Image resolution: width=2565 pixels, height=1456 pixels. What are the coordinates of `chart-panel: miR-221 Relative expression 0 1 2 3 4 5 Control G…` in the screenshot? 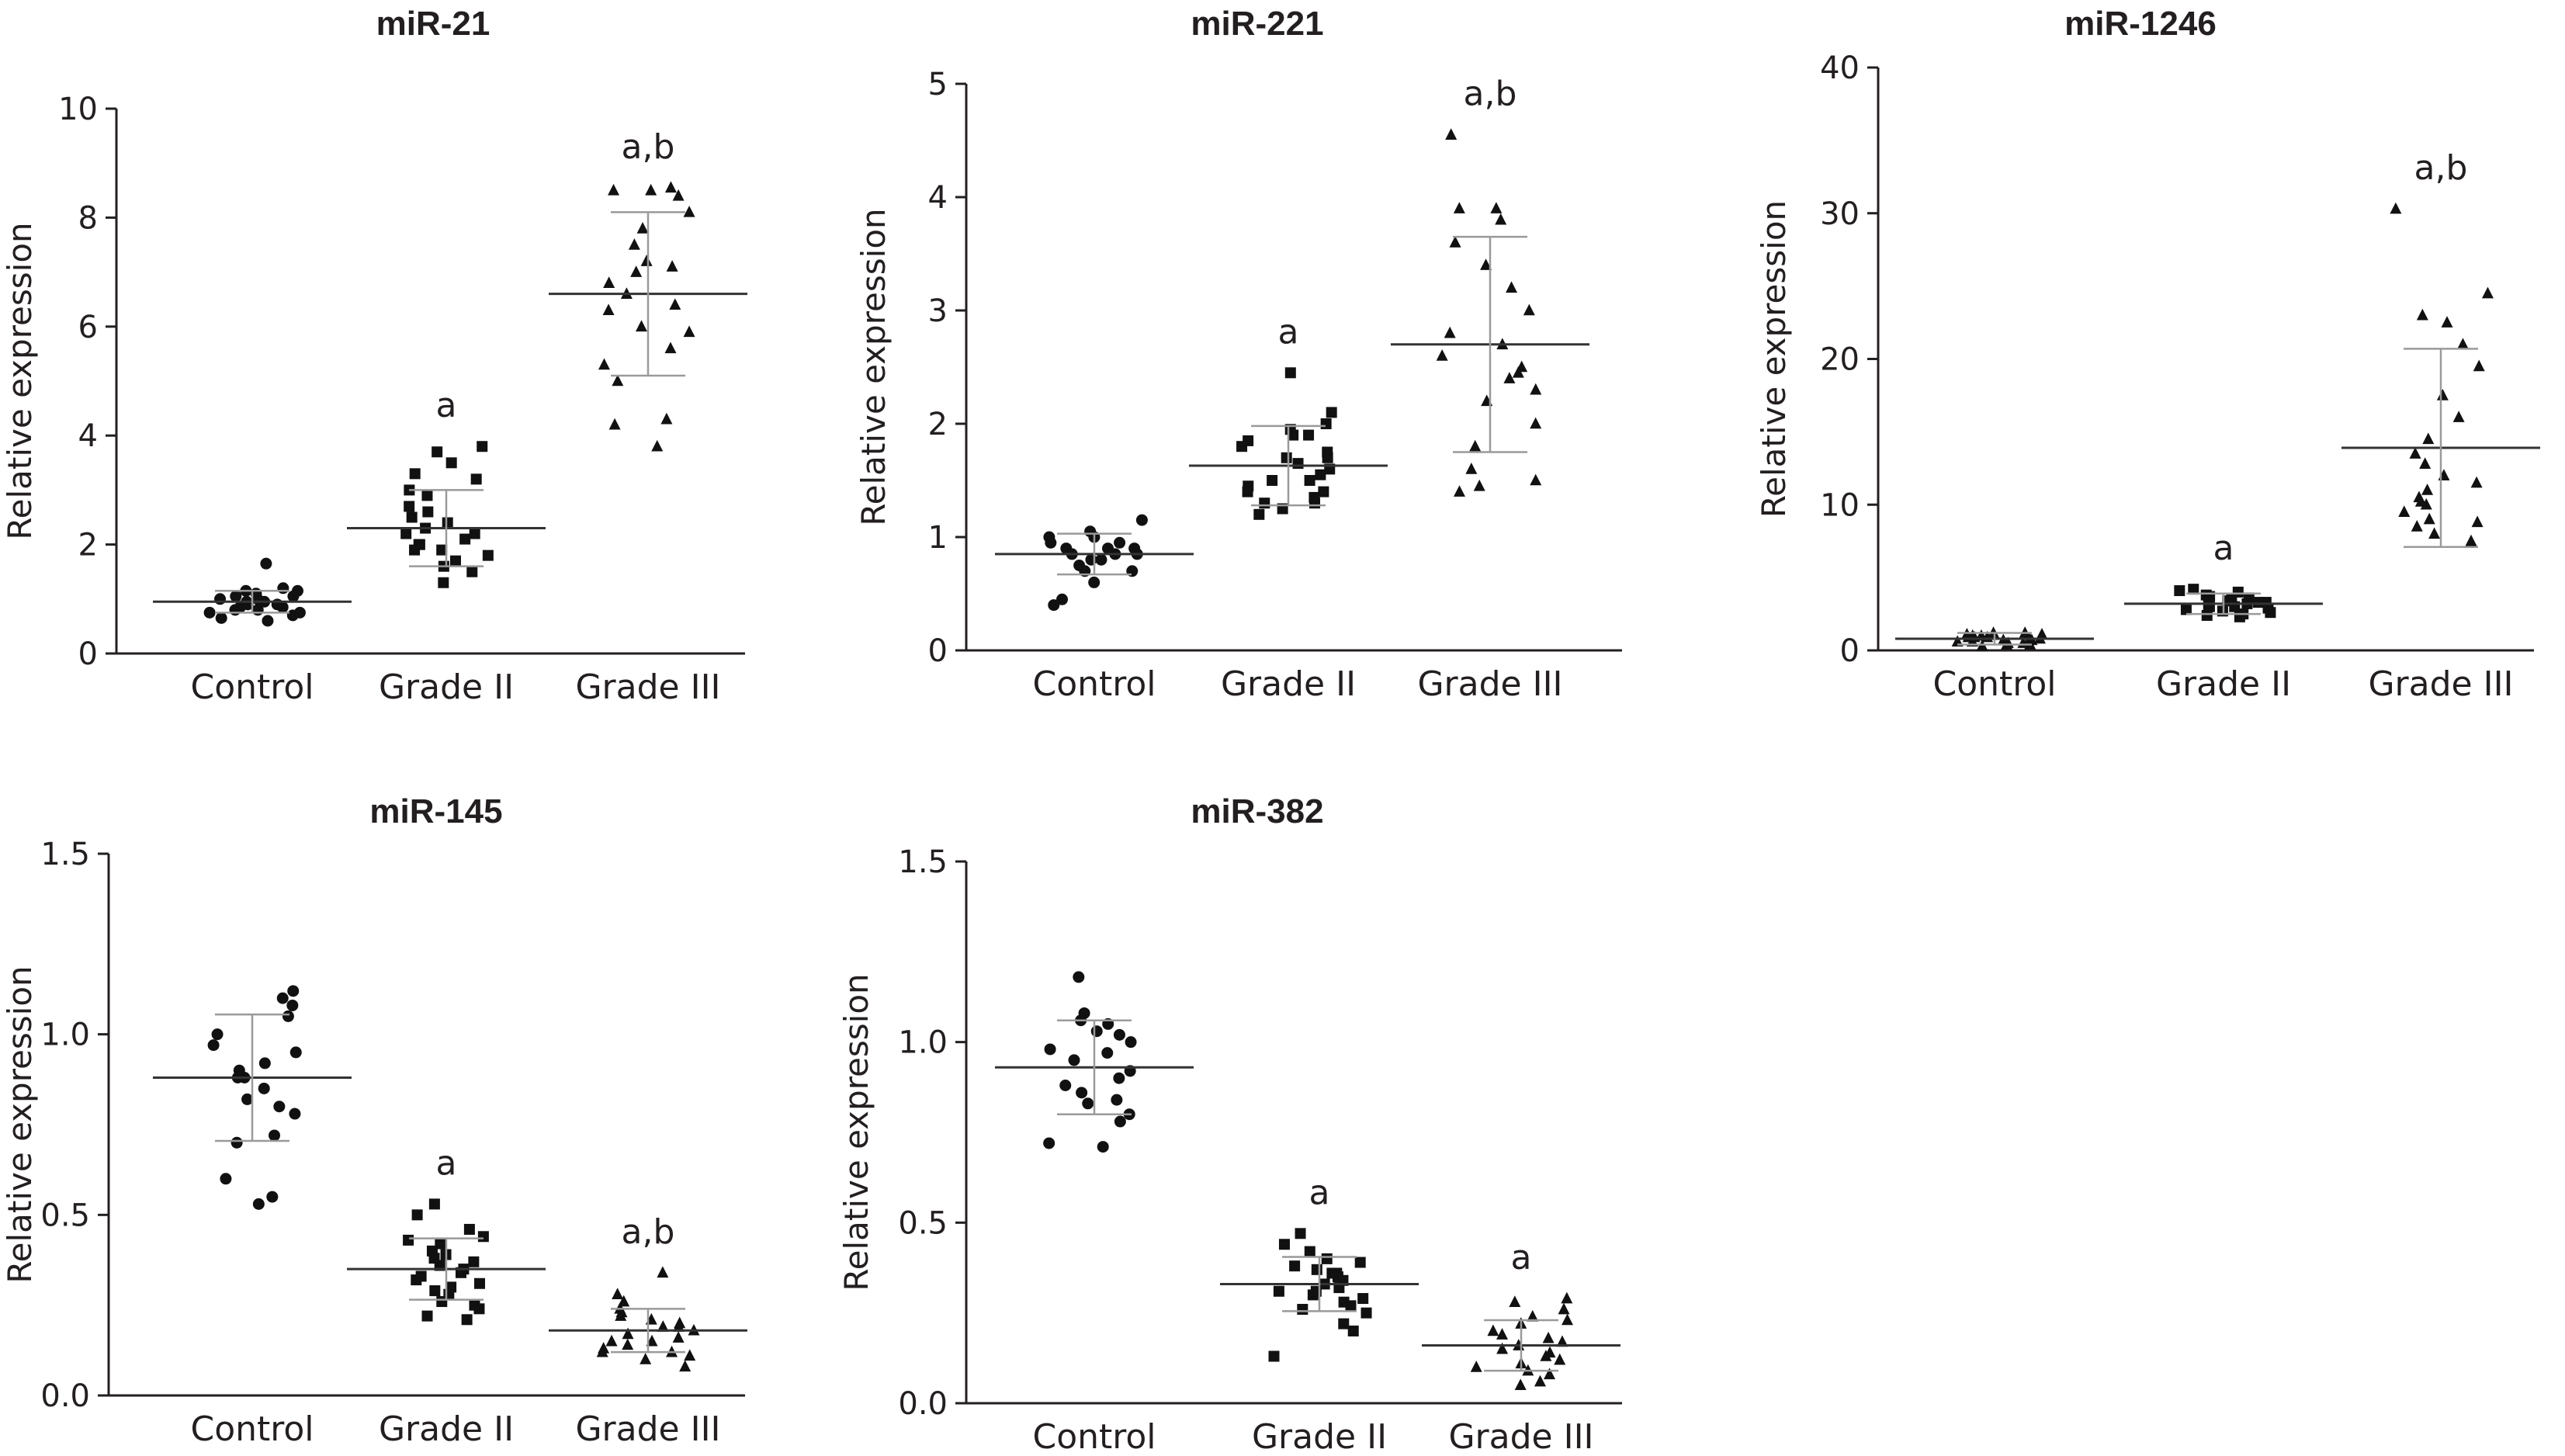 It's located at (1238, 355).